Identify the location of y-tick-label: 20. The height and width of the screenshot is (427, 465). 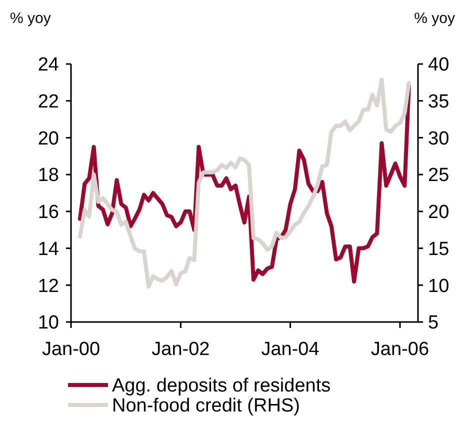
(48, 139).